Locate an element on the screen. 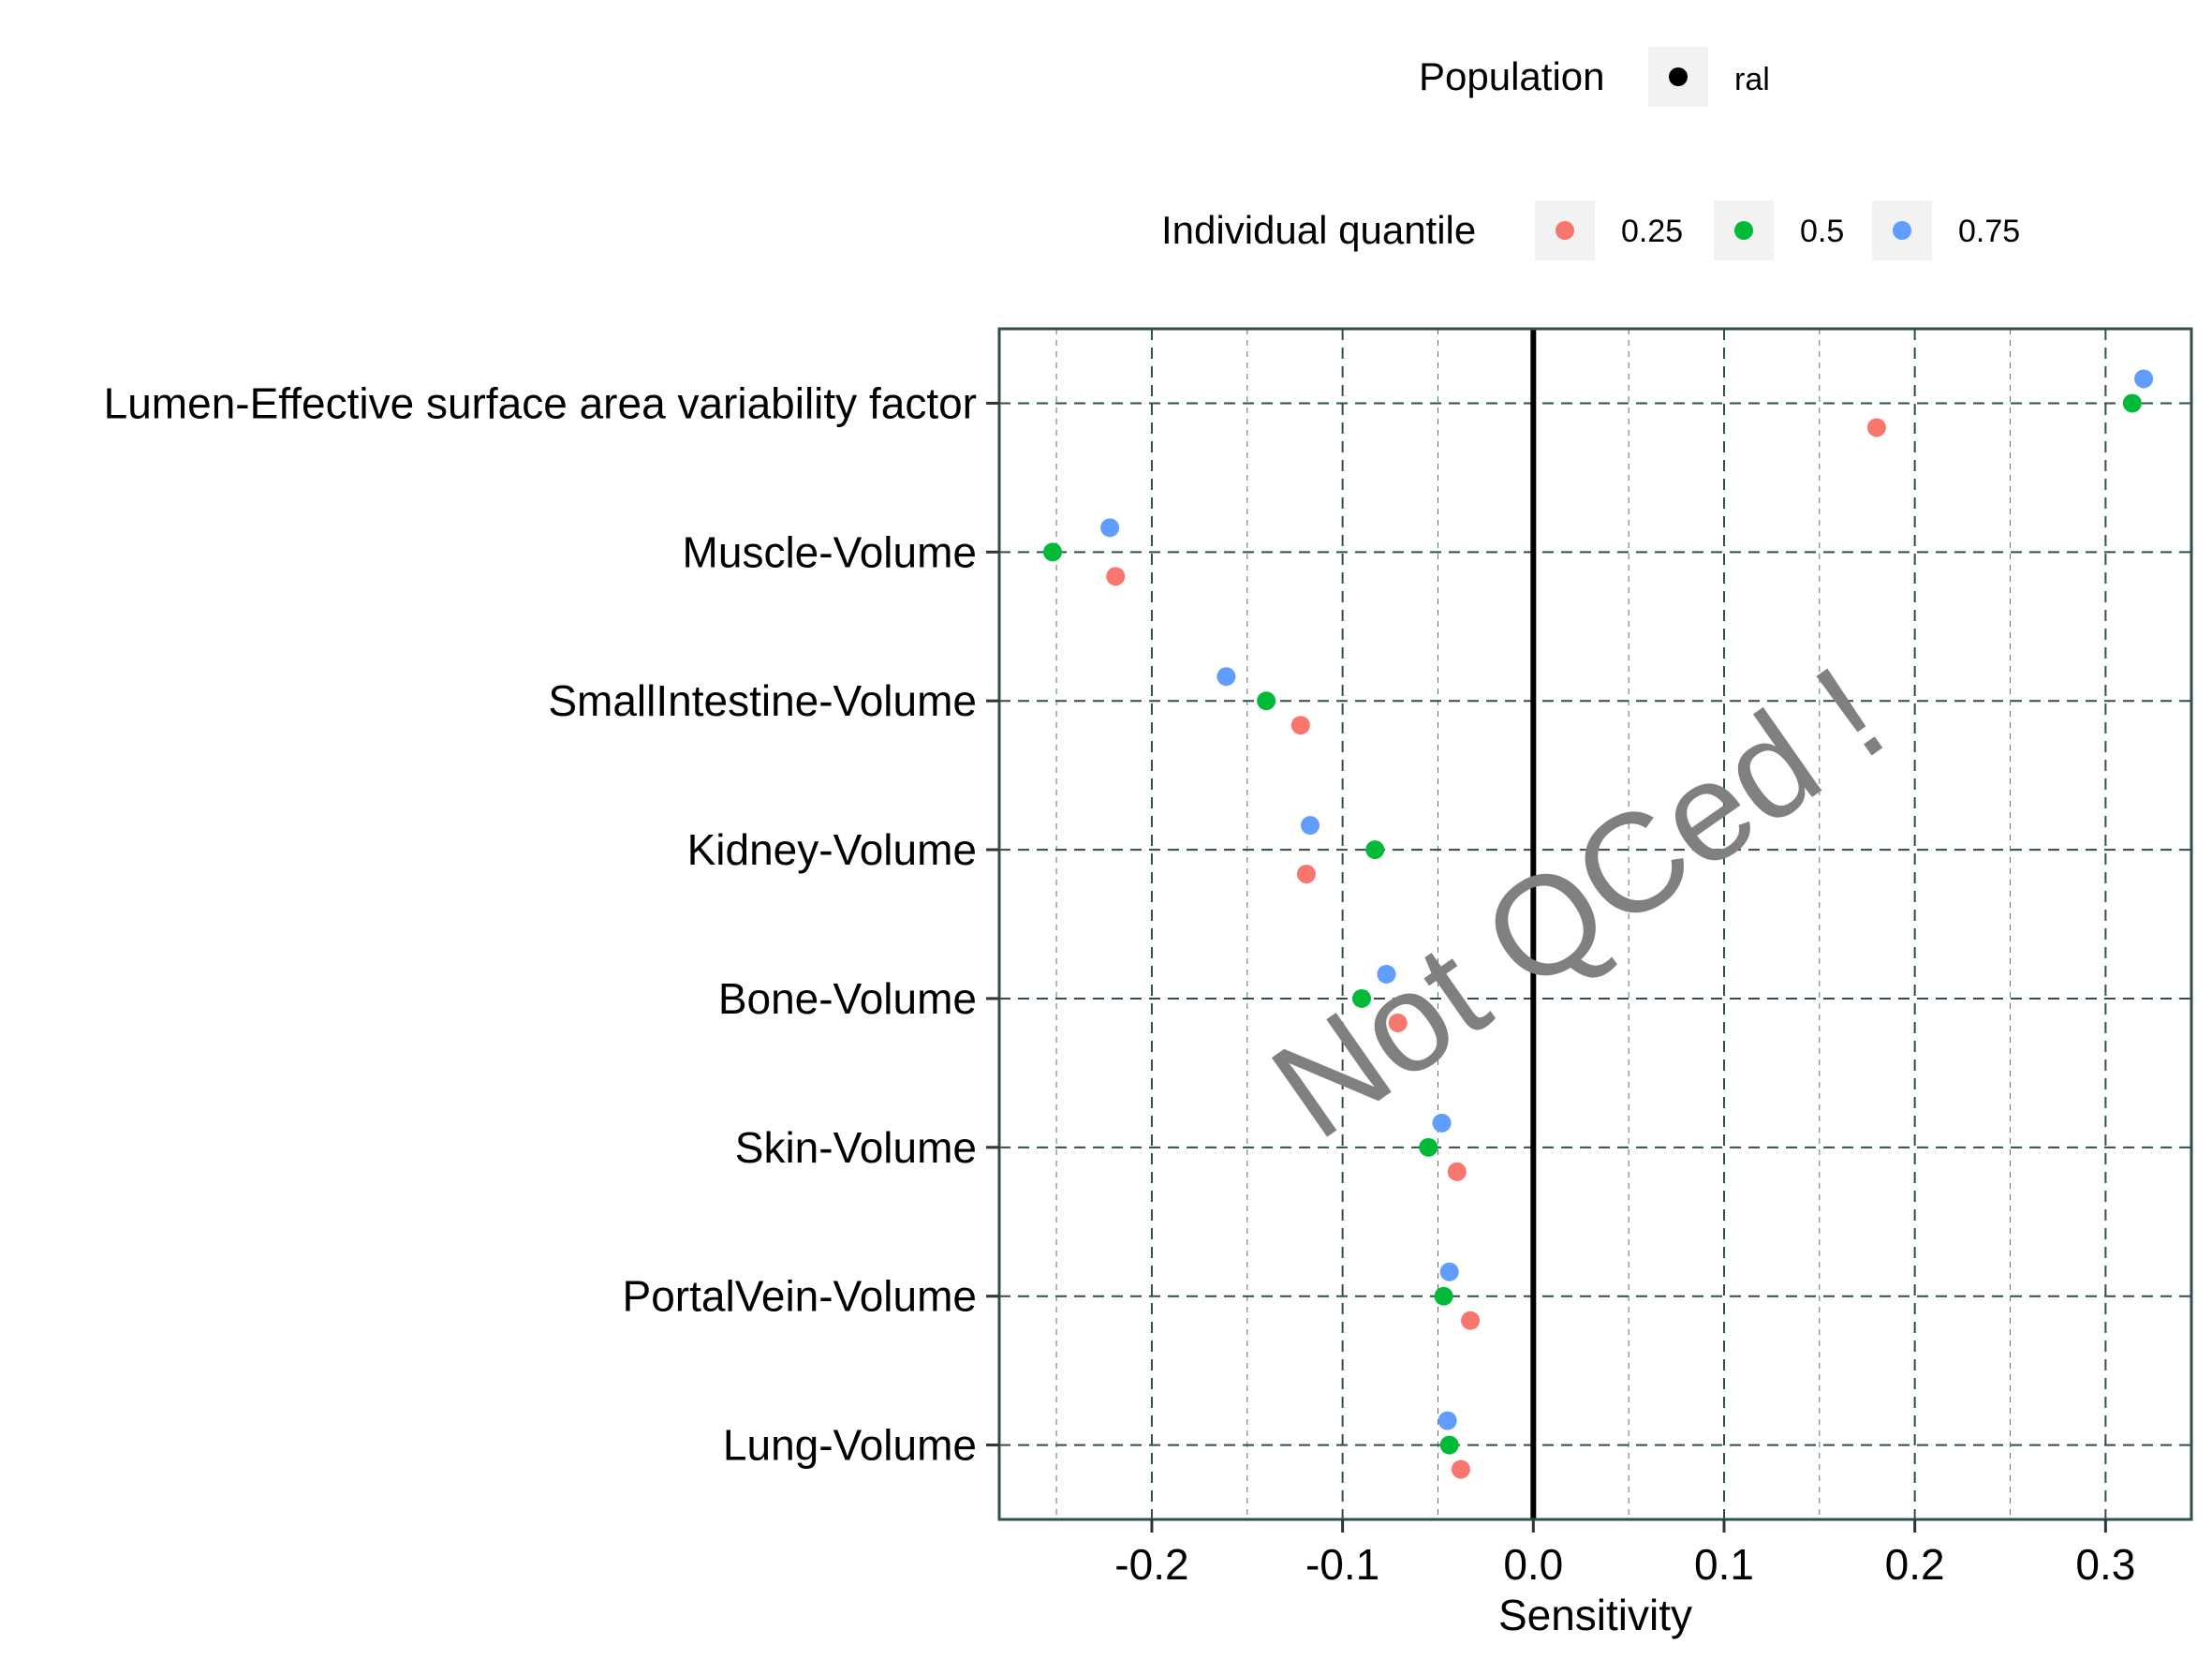 This screenshot has height=1659, width=2212. population-legend-label: ral is located at coordinates (1752, 79).